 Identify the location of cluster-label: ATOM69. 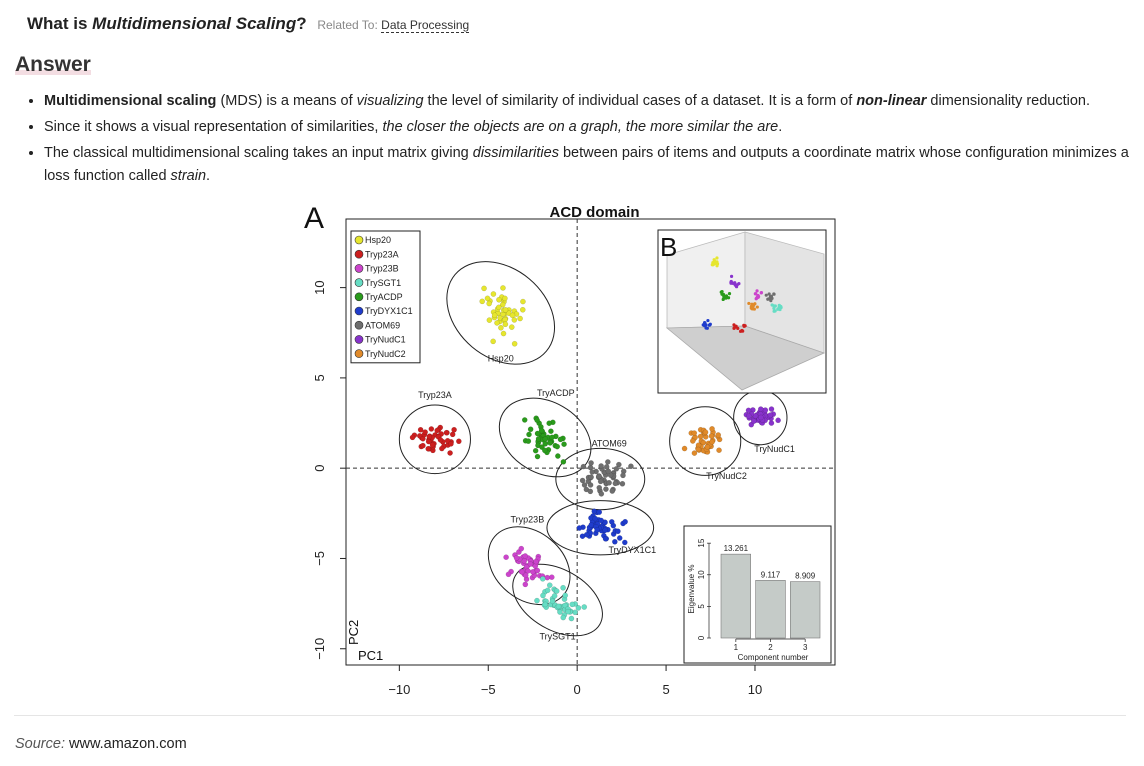
(609, 444).